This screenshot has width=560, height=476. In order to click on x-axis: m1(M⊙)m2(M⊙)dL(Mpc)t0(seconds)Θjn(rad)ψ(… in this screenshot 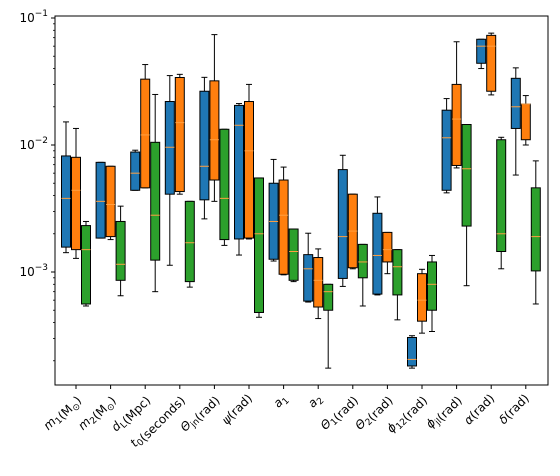, I will do `click(286, 417)`.